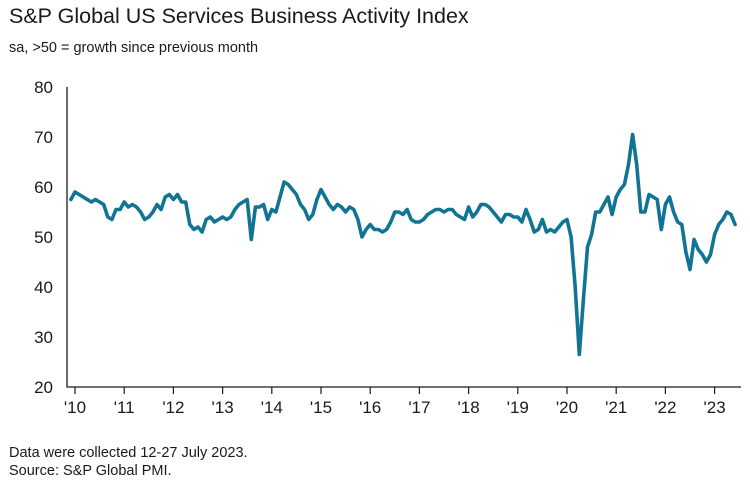  I want to click on x-tick-label: '15, so click(321, 407).